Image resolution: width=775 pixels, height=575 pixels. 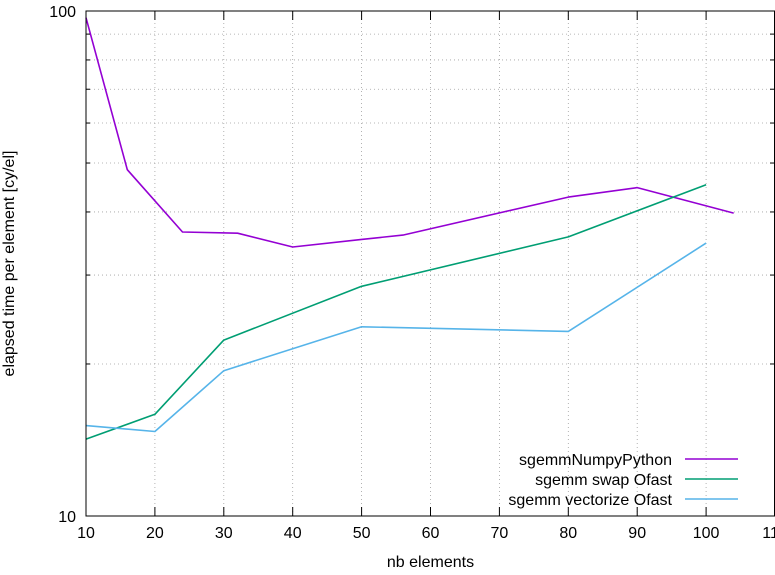 I want to click on x-tick-label: 60, so click(x=431, y=533).